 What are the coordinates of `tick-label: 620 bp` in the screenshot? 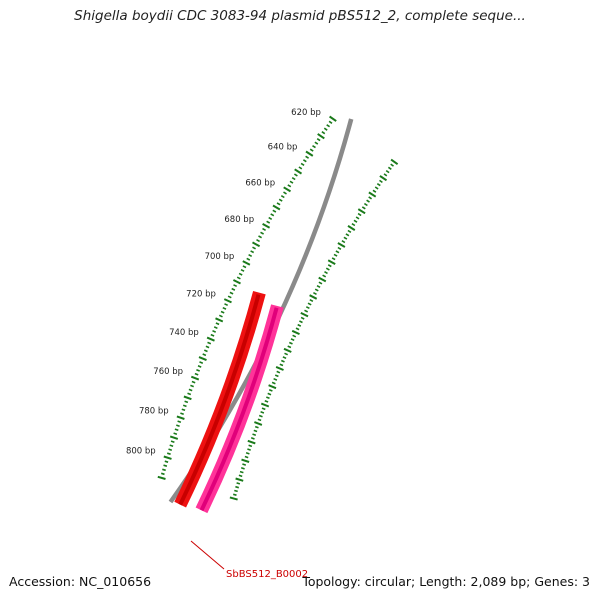 It's located at (306, 113).